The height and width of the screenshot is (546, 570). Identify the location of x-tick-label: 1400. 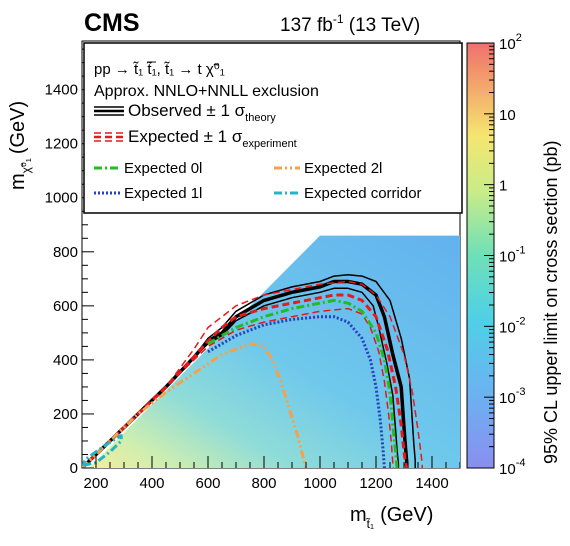
(431, 483).